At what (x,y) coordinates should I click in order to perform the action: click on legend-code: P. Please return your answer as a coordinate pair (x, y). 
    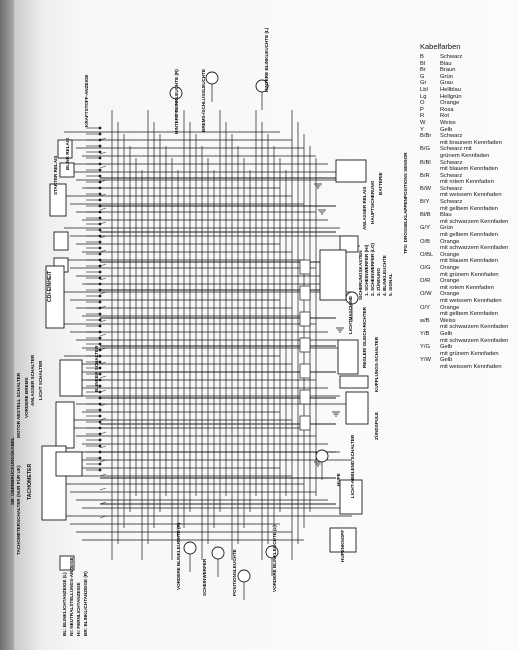
    Looking at the image, I should click on (422, 109).